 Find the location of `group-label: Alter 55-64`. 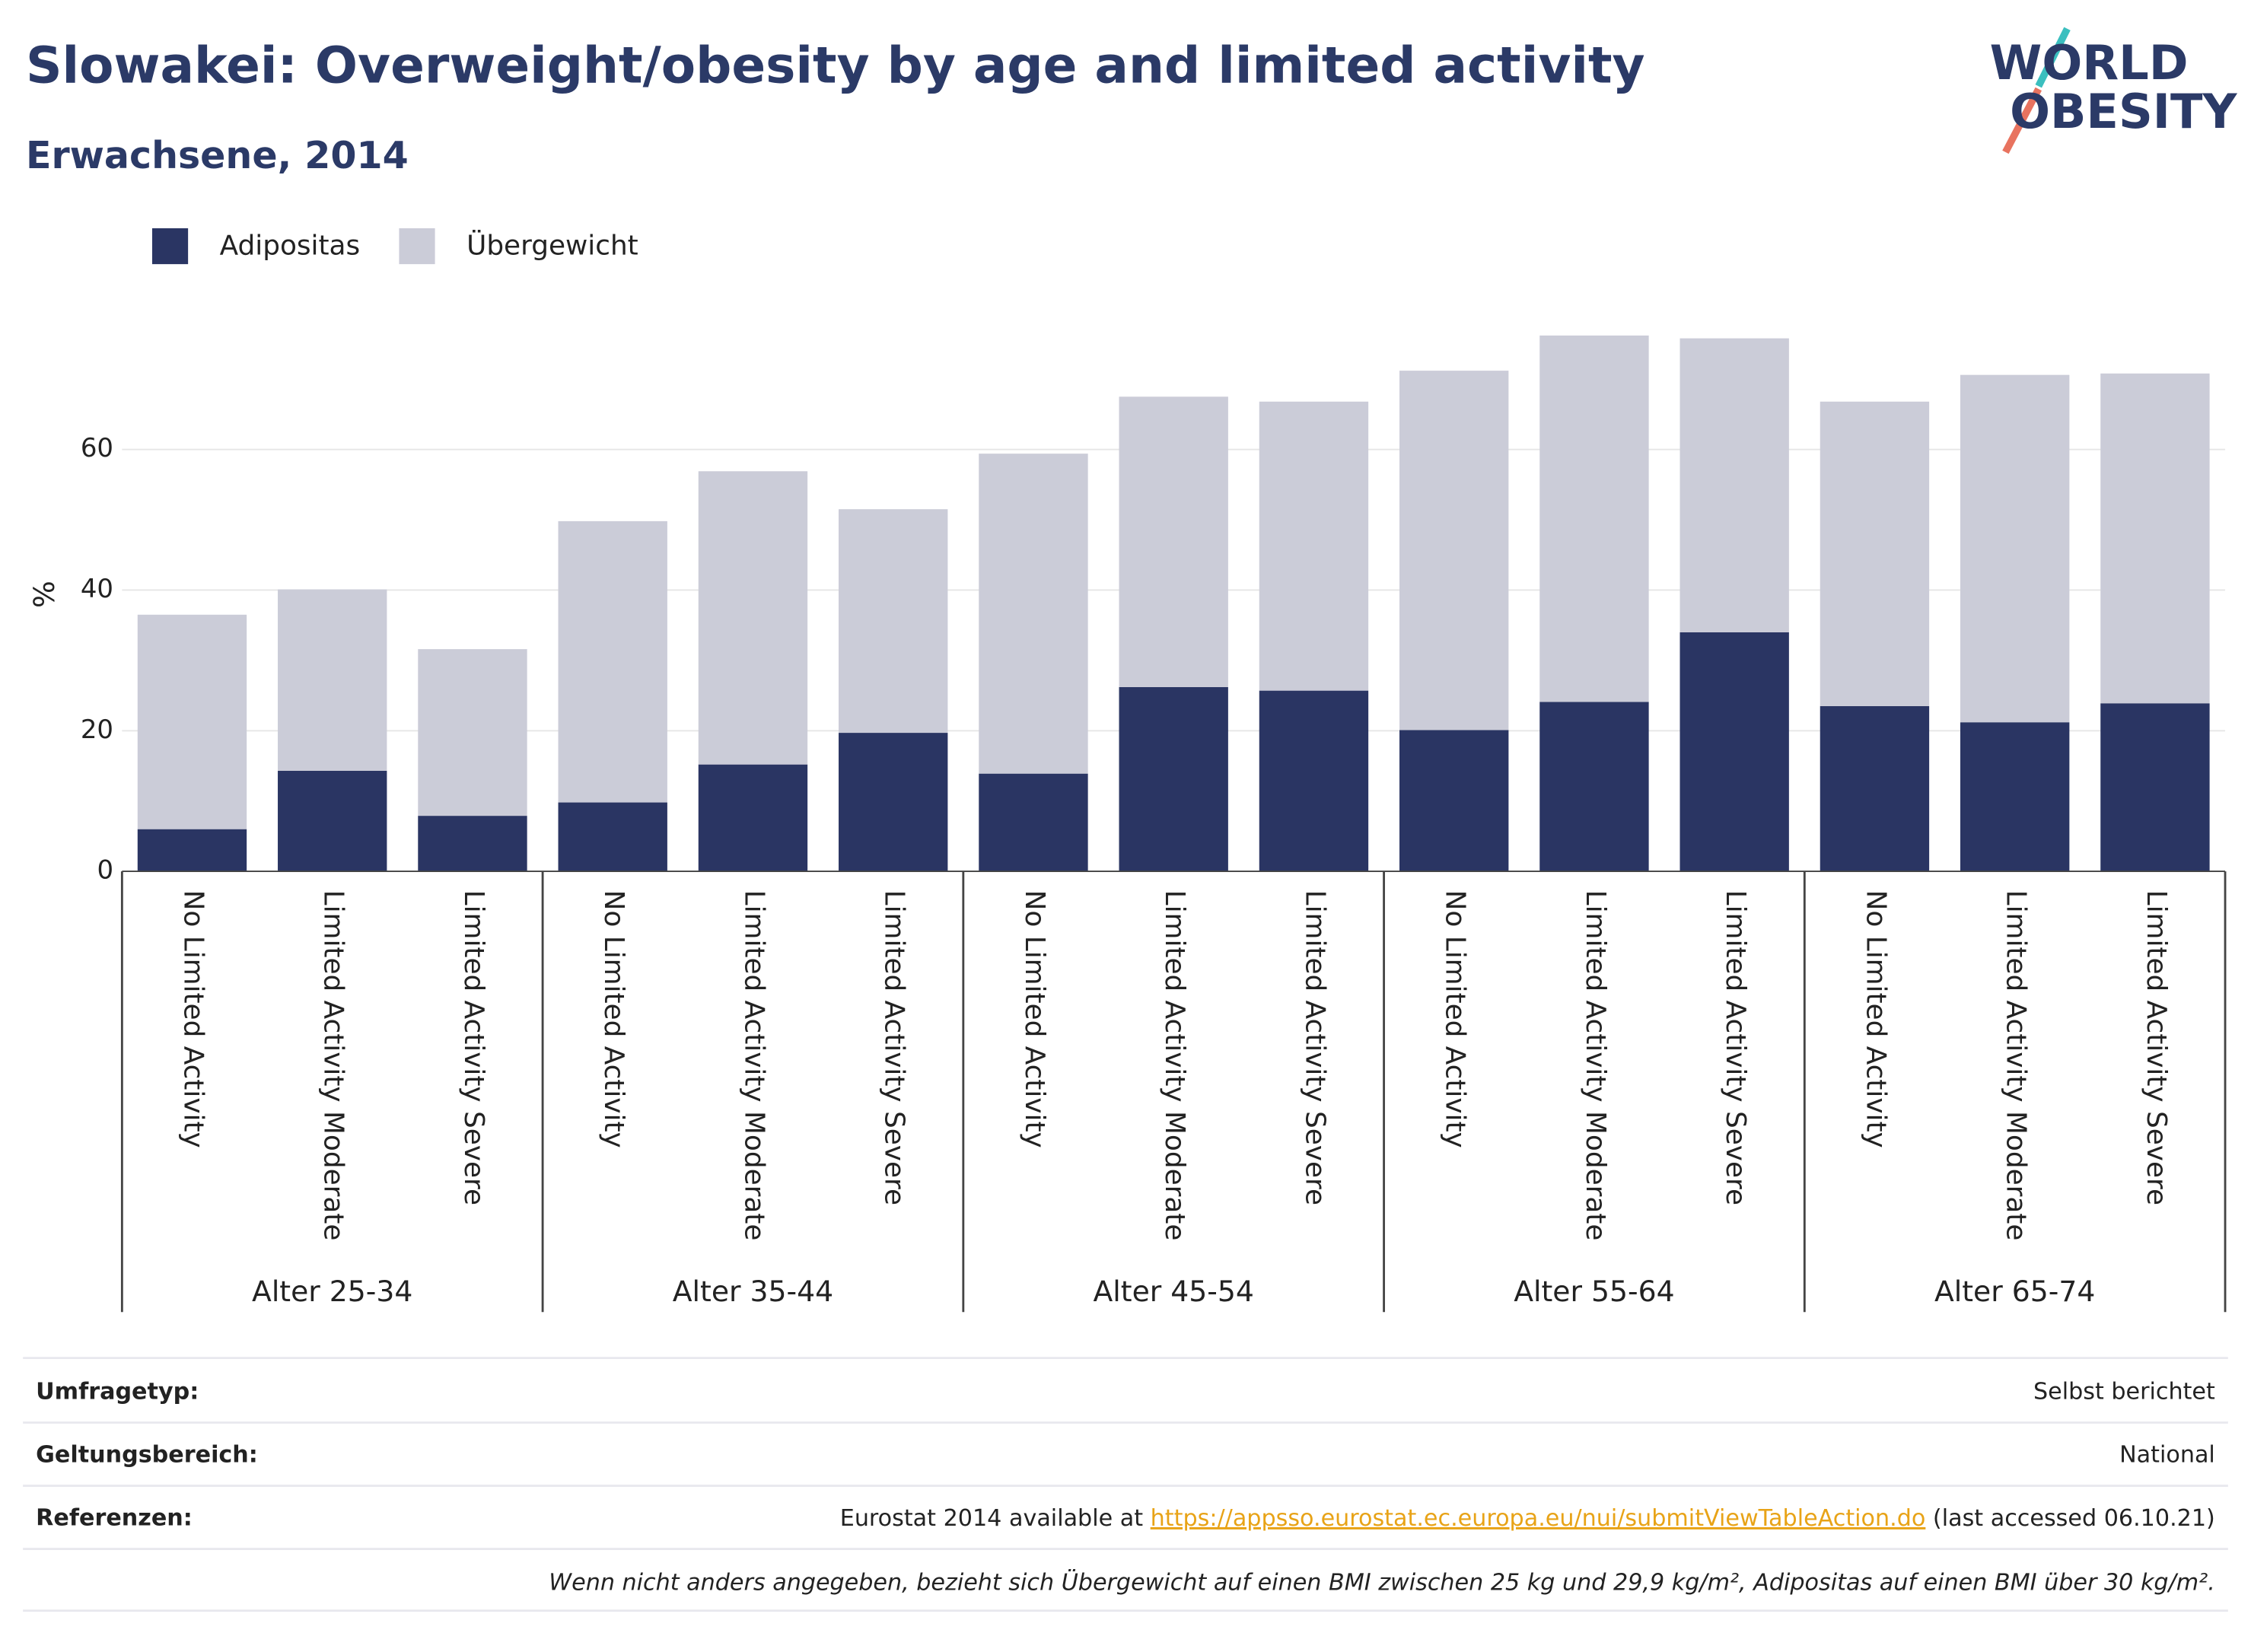

group-label: Alter 55-64 is located at coordinates (1594, 1291).